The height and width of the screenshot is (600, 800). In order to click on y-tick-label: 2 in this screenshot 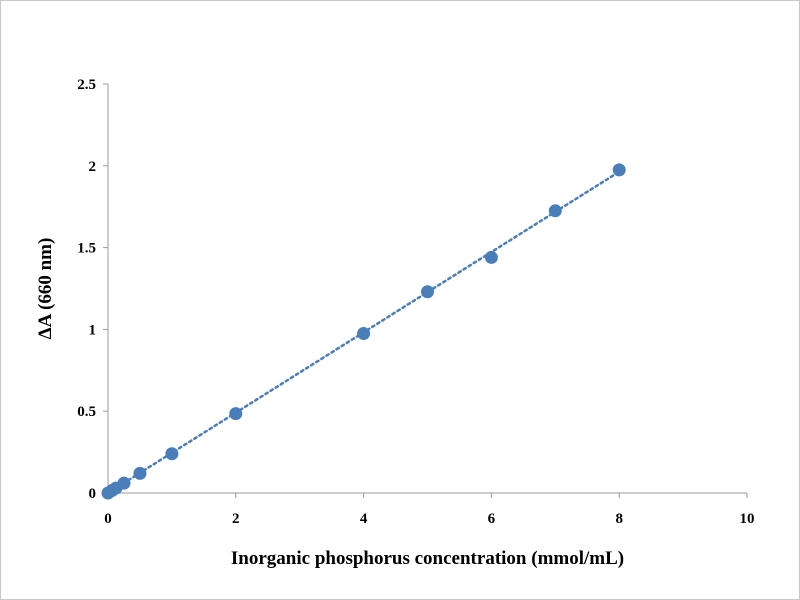, I will do `click(93, 167)`.